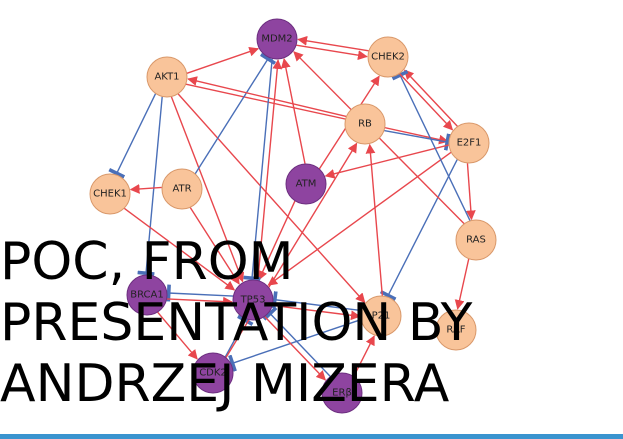 The width and height of the screenshot is (623, 439). I want to click on node-label: RAF, so click(455, 330).